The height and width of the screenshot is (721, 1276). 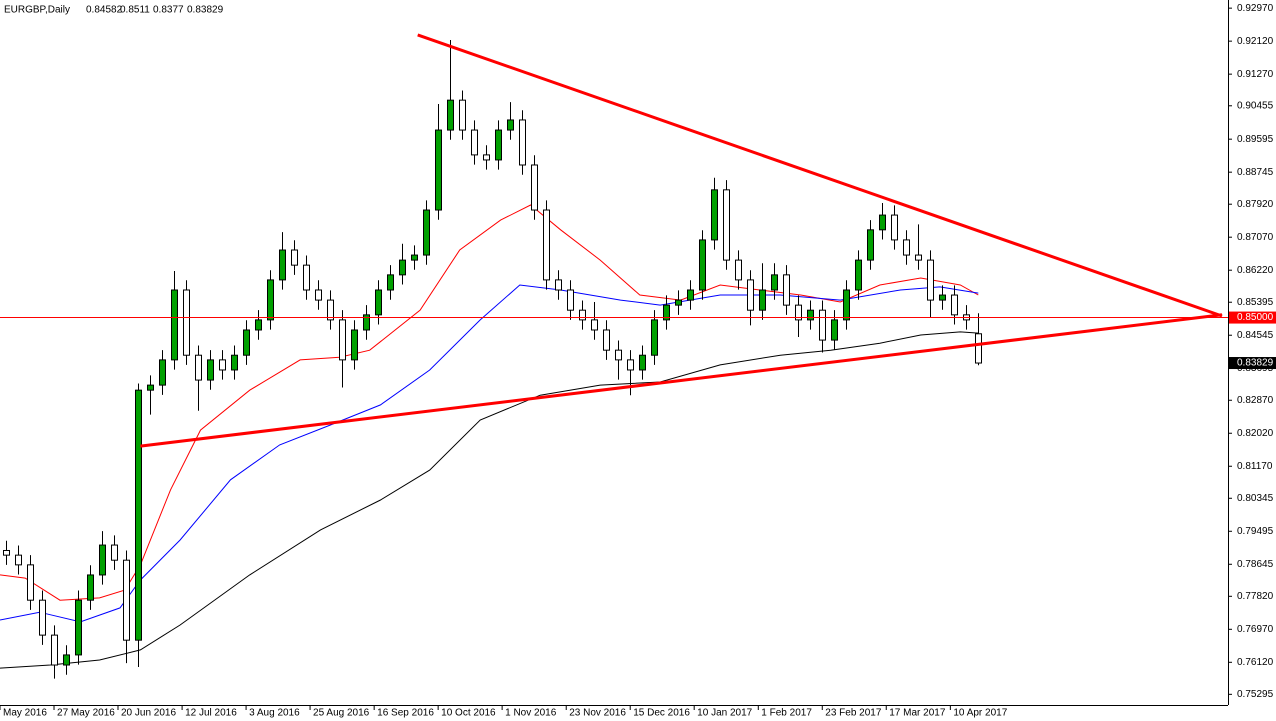 What do you see at coordinates (786, 713) in the screenshot?
I see `x-tick-label: 1 Feb 2017` at bounding box center [786, 713].